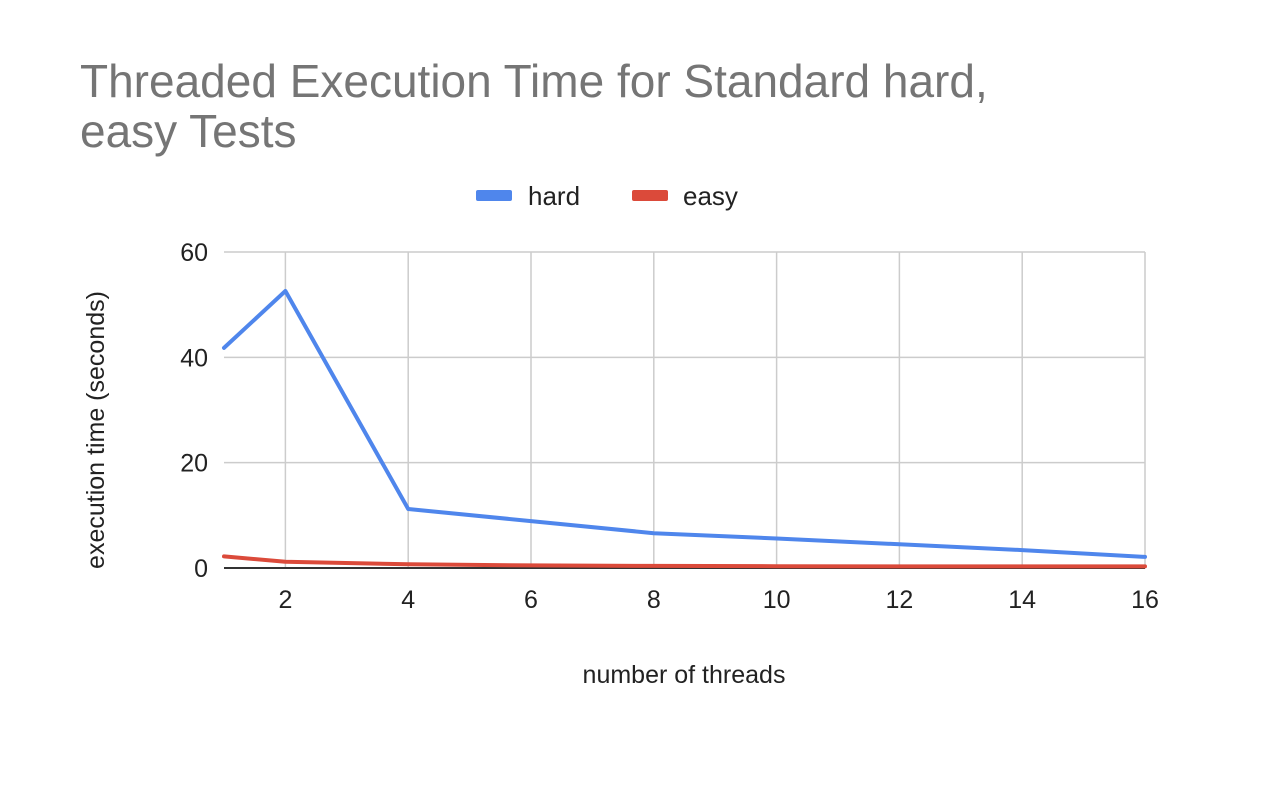 The width and height of the screenshot is (1266, 785). I want to click on x-axis-ticks: 2 4 6 8 10 12 14 16, so click(718, 600).